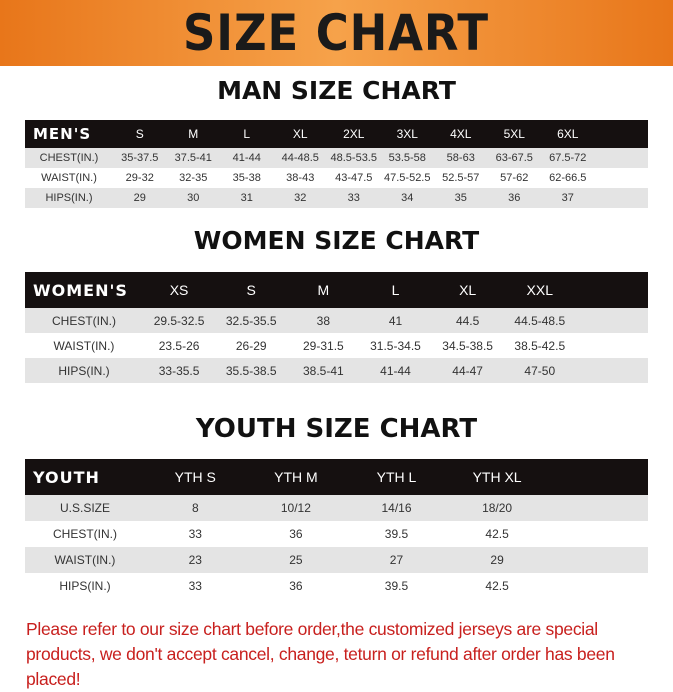  Describe the element at coordinates (467, 320) in the screenshot. I see `cell-value: 44.5` at that location.